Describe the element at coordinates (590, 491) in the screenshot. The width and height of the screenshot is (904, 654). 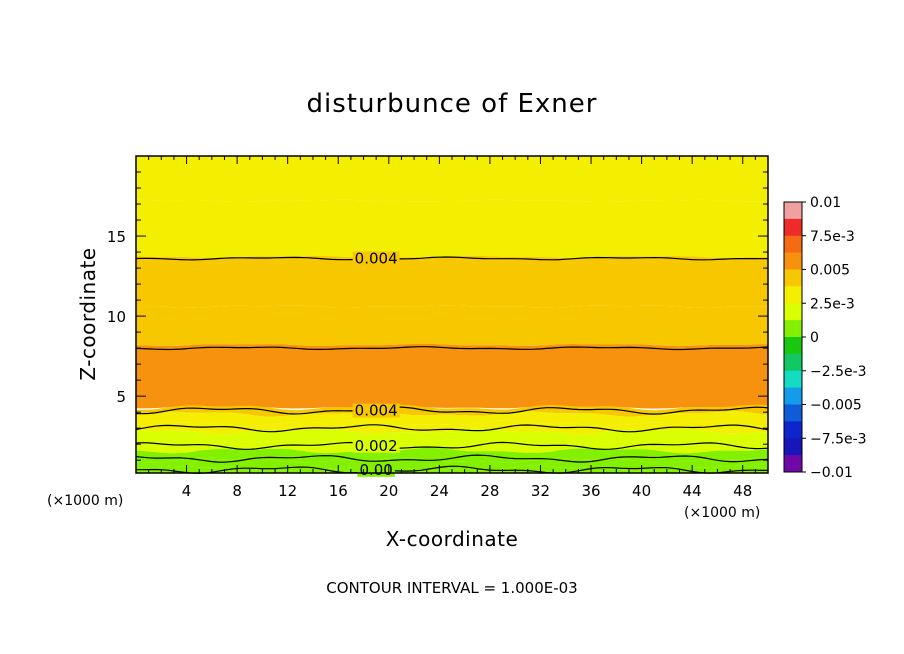
I see `x-tick-label: 36` at that location.